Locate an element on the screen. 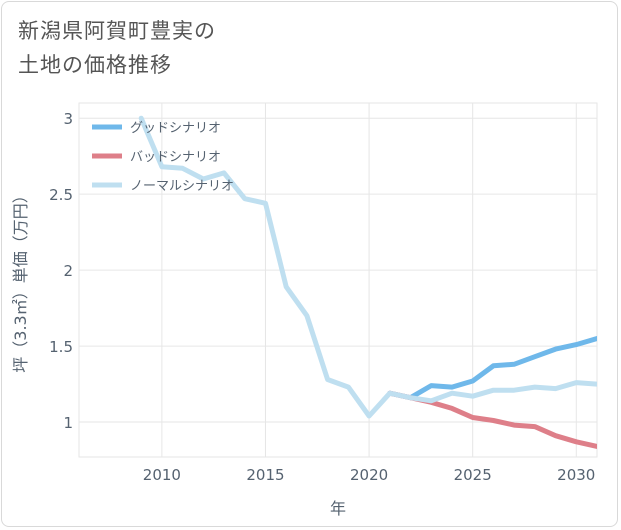 The image size is (621, 530). legend-label: バッドシナリオ is located at coordinates (175, 157).